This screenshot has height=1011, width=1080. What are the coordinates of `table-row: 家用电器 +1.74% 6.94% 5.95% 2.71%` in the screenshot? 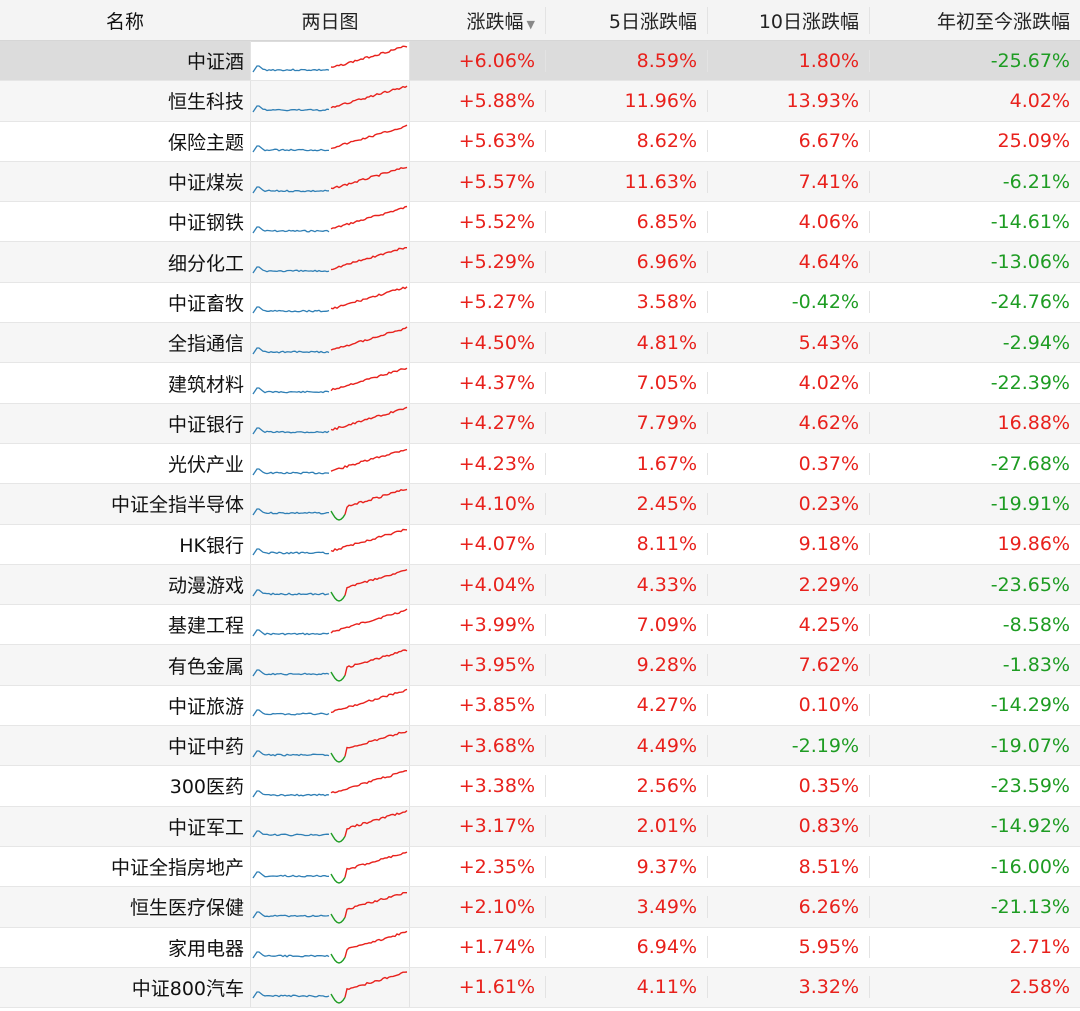 It's located at (540, 947).